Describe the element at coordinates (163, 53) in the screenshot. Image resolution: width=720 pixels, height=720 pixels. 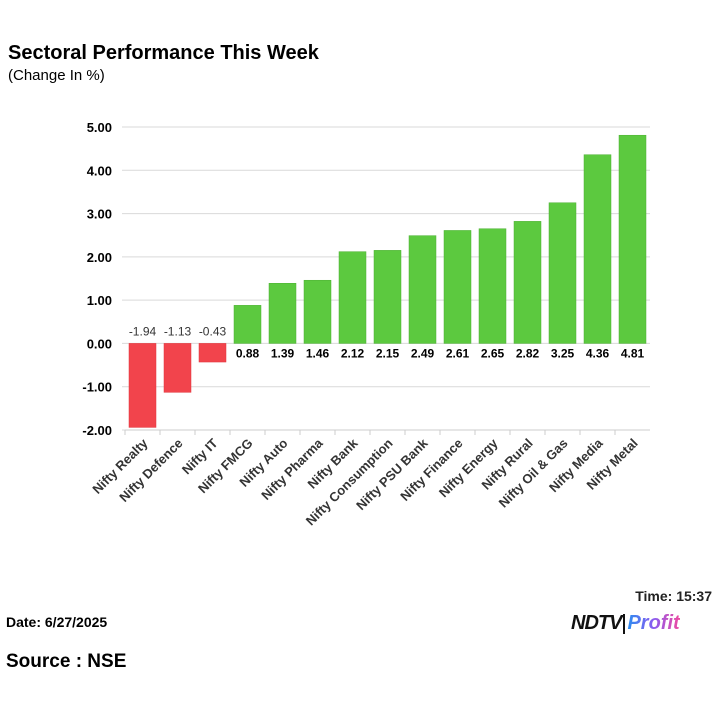
I see `chart-title: Sectoral Performance This Week` at that location.